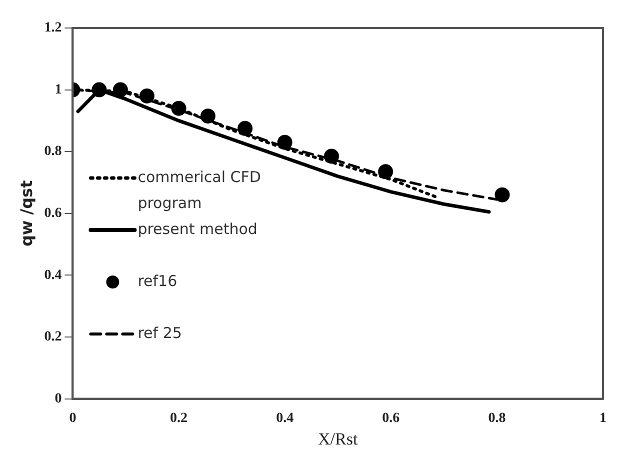  Describe the element at coordinates (72, 418) in the screenshot. I see `x-tick-label: 0` at that location.